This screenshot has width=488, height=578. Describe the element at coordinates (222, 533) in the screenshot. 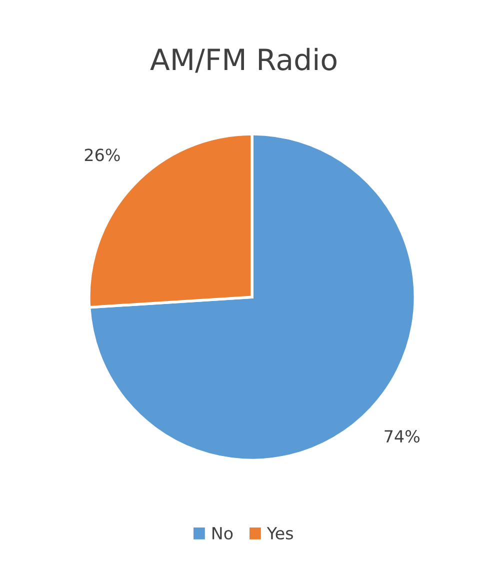

I see `legend-label: No` at that location.